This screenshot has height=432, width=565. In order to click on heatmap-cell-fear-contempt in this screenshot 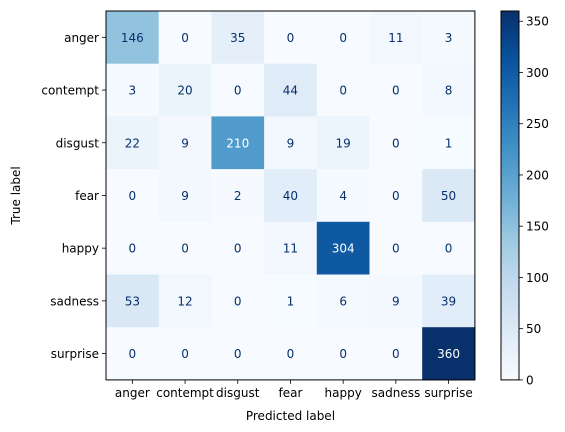, I will do `click(185, 196)`.